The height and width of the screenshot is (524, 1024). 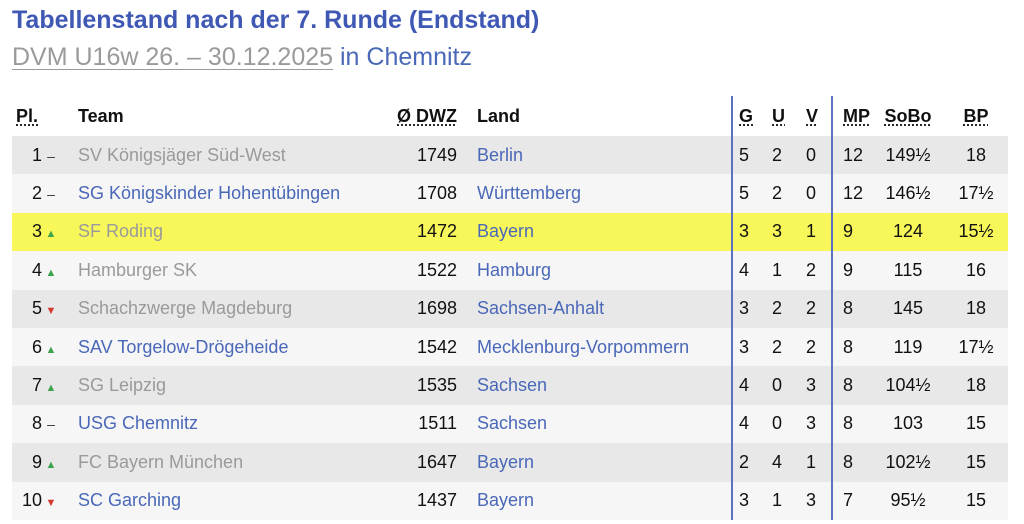 What do you see at coordinates (215, 500) in the screenshot?
I see `team-name: SC Garching` at bounding box center [215, 500].